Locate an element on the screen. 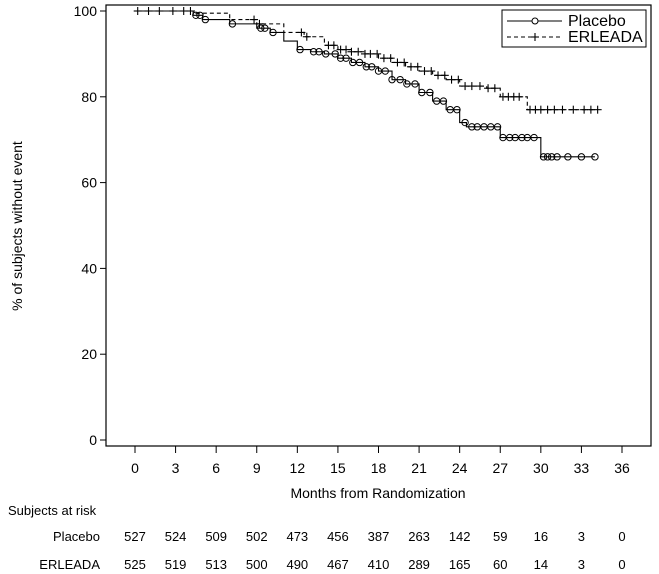 The height and width of the screenshot is (574, 659). risk-count: 513 is located at coordinates (216, 564).